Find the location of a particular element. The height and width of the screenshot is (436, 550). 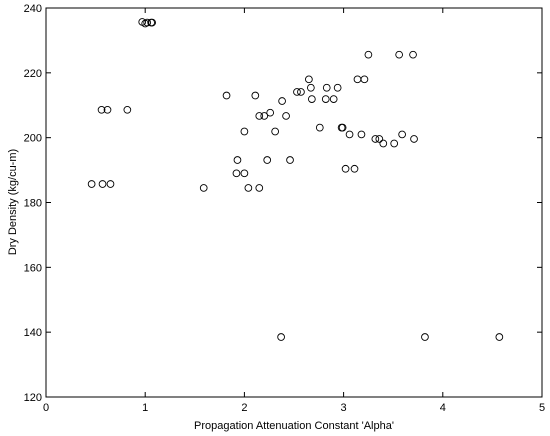

y-tick-label: 140 is located at coordinates (33, 333).